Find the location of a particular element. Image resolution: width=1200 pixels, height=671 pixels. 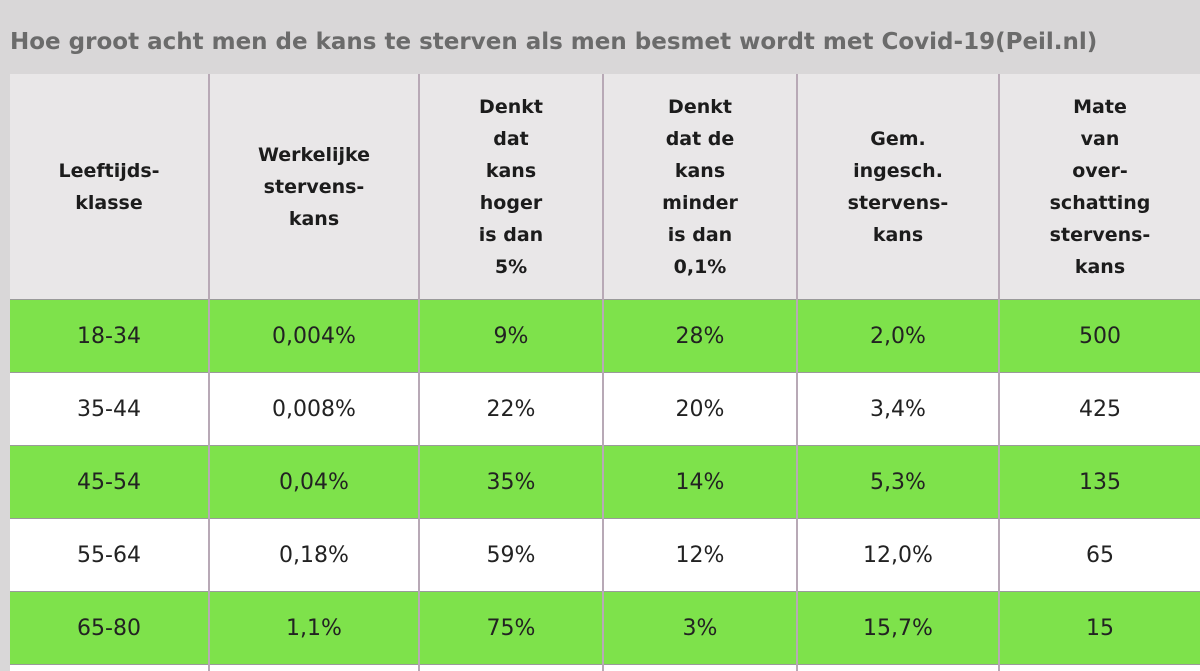

table-row: 35-44 0,008% 22% 20% 3,4% 425 is located at coordinates (605, 409).